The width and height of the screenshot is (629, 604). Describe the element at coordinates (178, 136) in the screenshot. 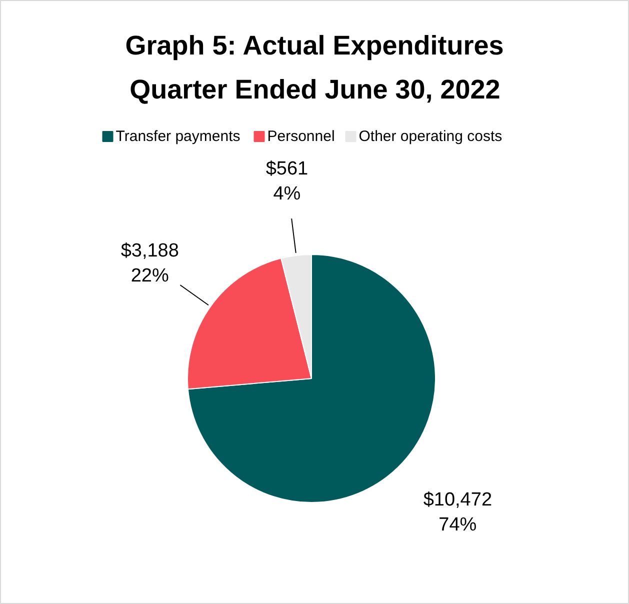

I see `legend-label: Transfer payments` at that location.